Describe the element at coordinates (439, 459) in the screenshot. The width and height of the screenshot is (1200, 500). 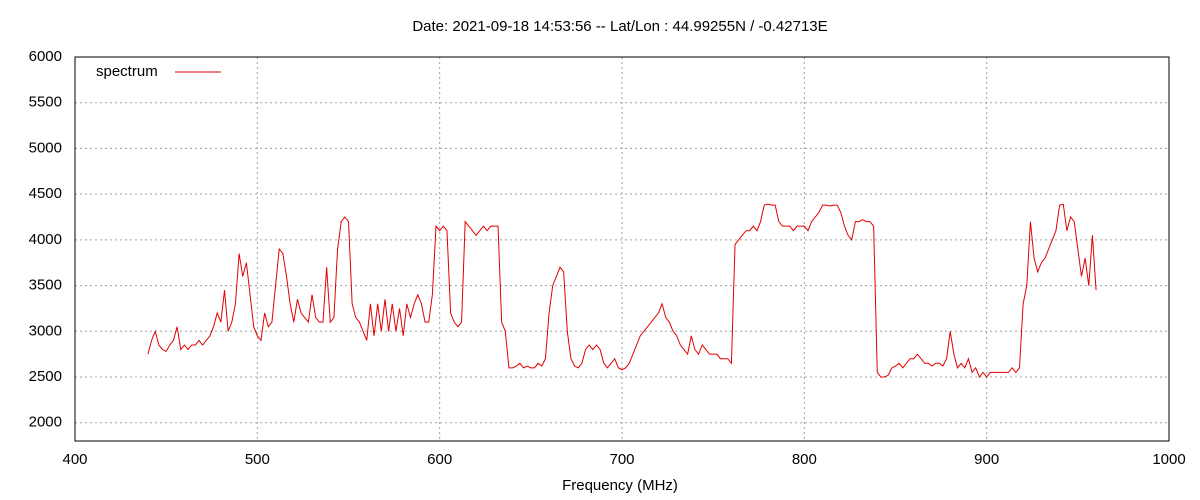
I see `x-tick-label: 600` at that location.